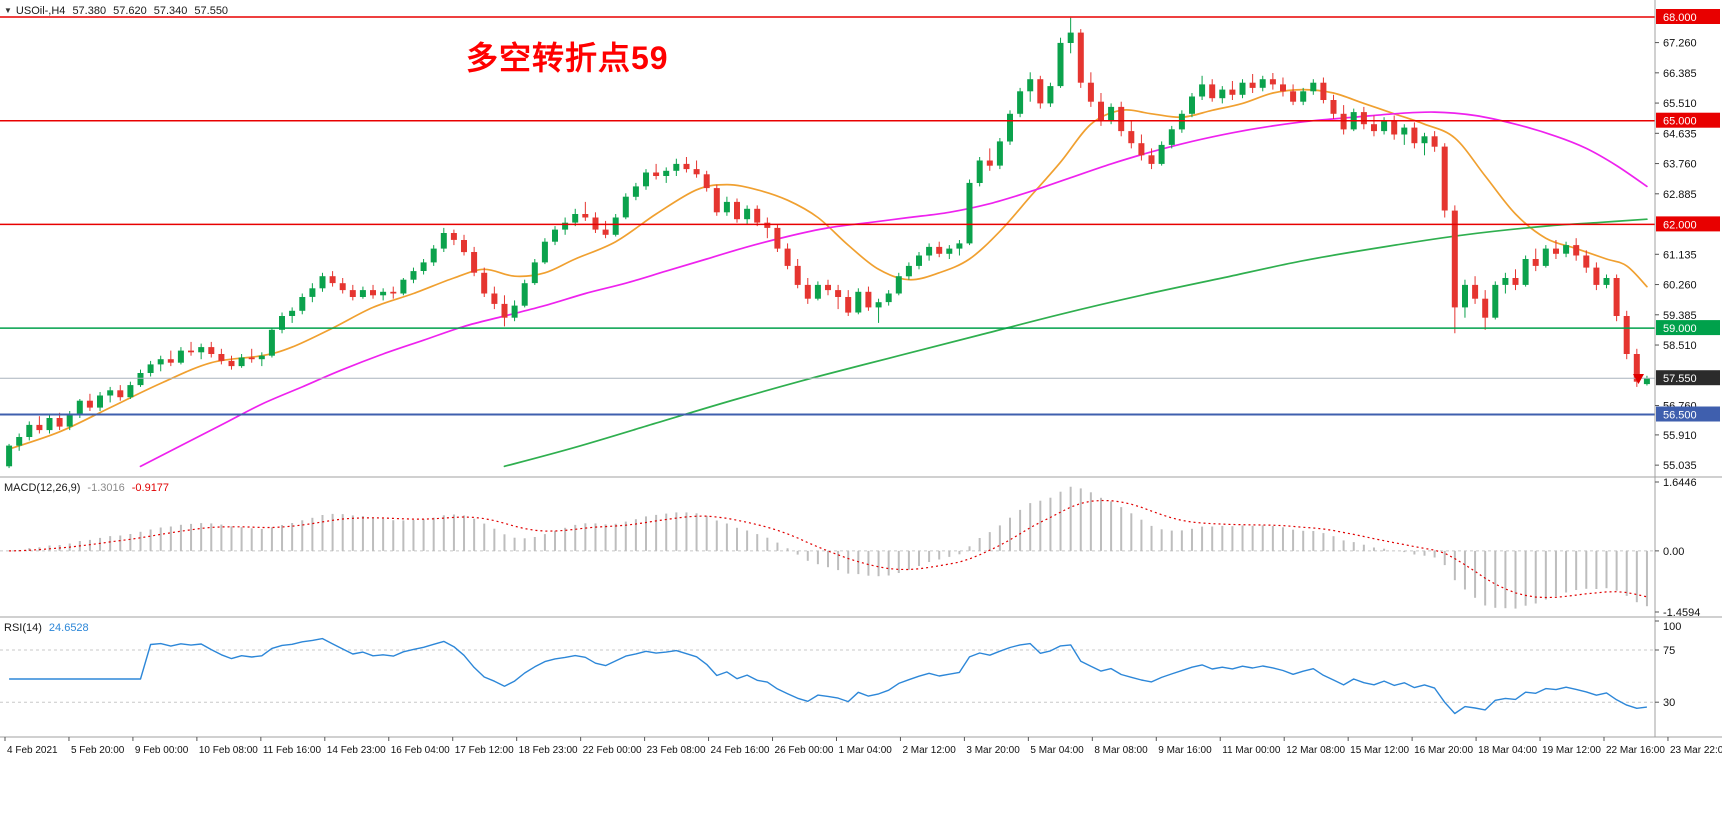  I want to click on rsi-line, so click(828, 676).